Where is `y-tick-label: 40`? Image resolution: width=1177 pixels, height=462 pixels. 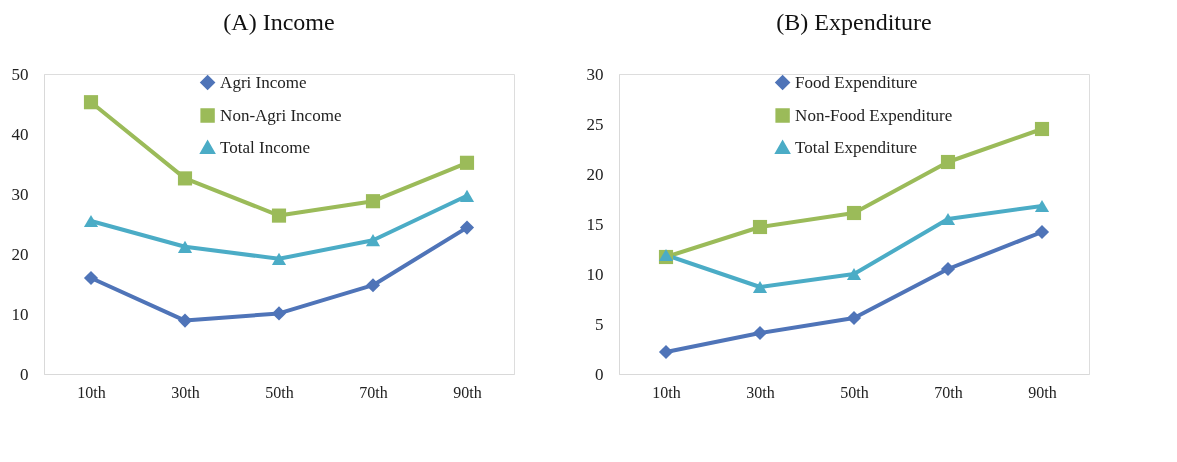
y-tick-label: 40 is located at coordinates (20, 134).